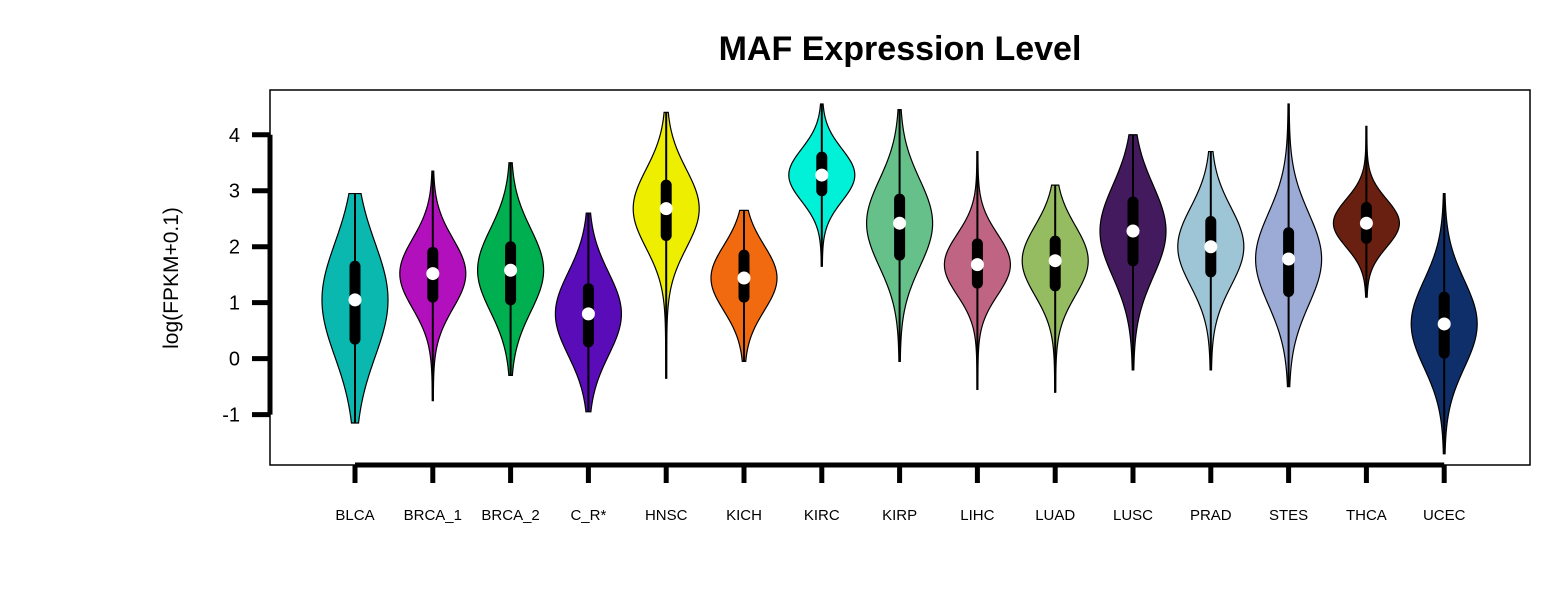 Image resolution: width=1560 pixels, height=591 pixels. Describe the element at coordinates (1444, 515) in the screenshot. I see `x-tick-label: UCEC` at that location.